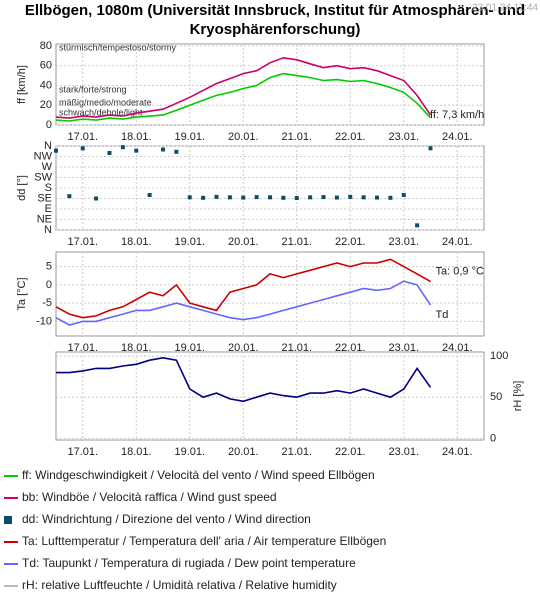  What do you see at coordinates (44, 198) in the screenshot?
I see `y-tick-label: SE` at bounding box center [44, 198].